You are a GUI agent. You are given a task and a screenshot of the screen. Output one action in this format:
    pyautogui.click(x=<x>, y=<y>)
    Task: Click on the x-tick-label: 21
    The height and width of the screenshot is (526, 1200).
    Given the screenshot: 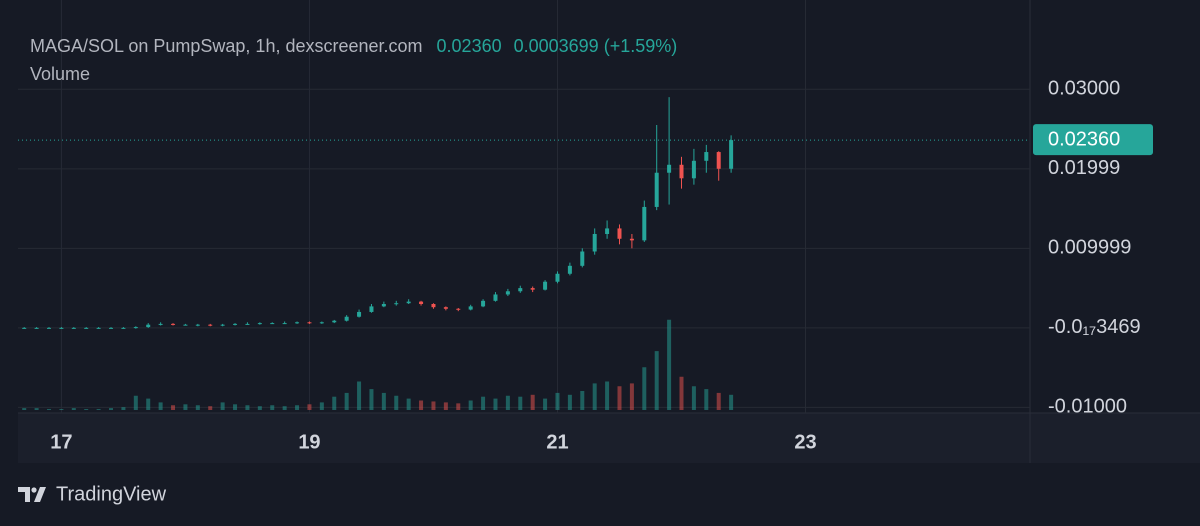 What is the action you would take?
    pyautogui.click(x=557, y=442)
    